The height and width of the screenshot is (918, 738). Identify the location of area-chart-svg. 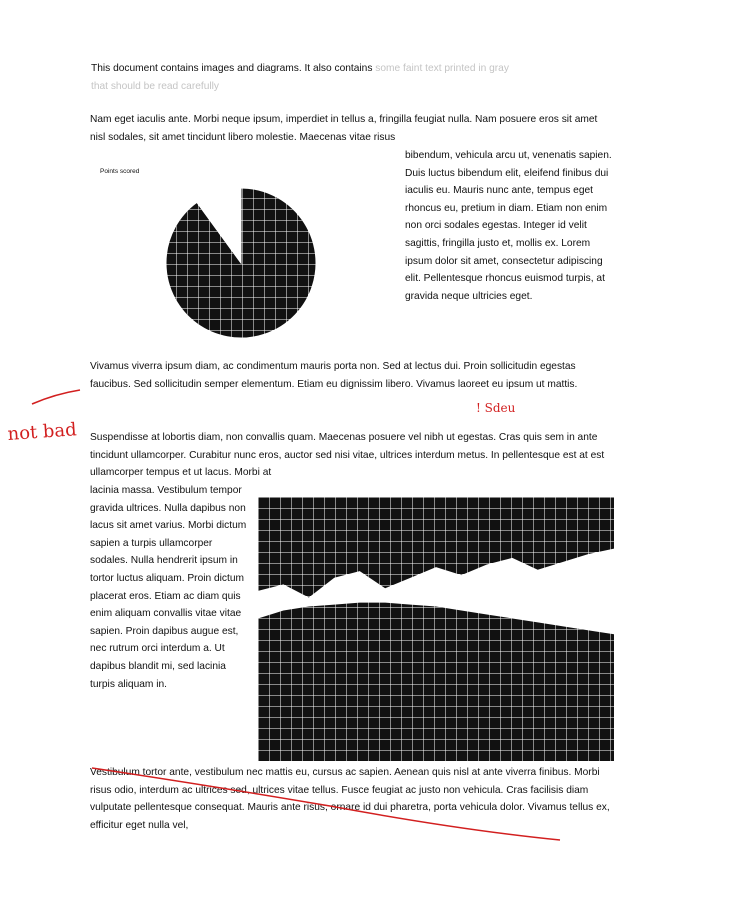
(436, 629).